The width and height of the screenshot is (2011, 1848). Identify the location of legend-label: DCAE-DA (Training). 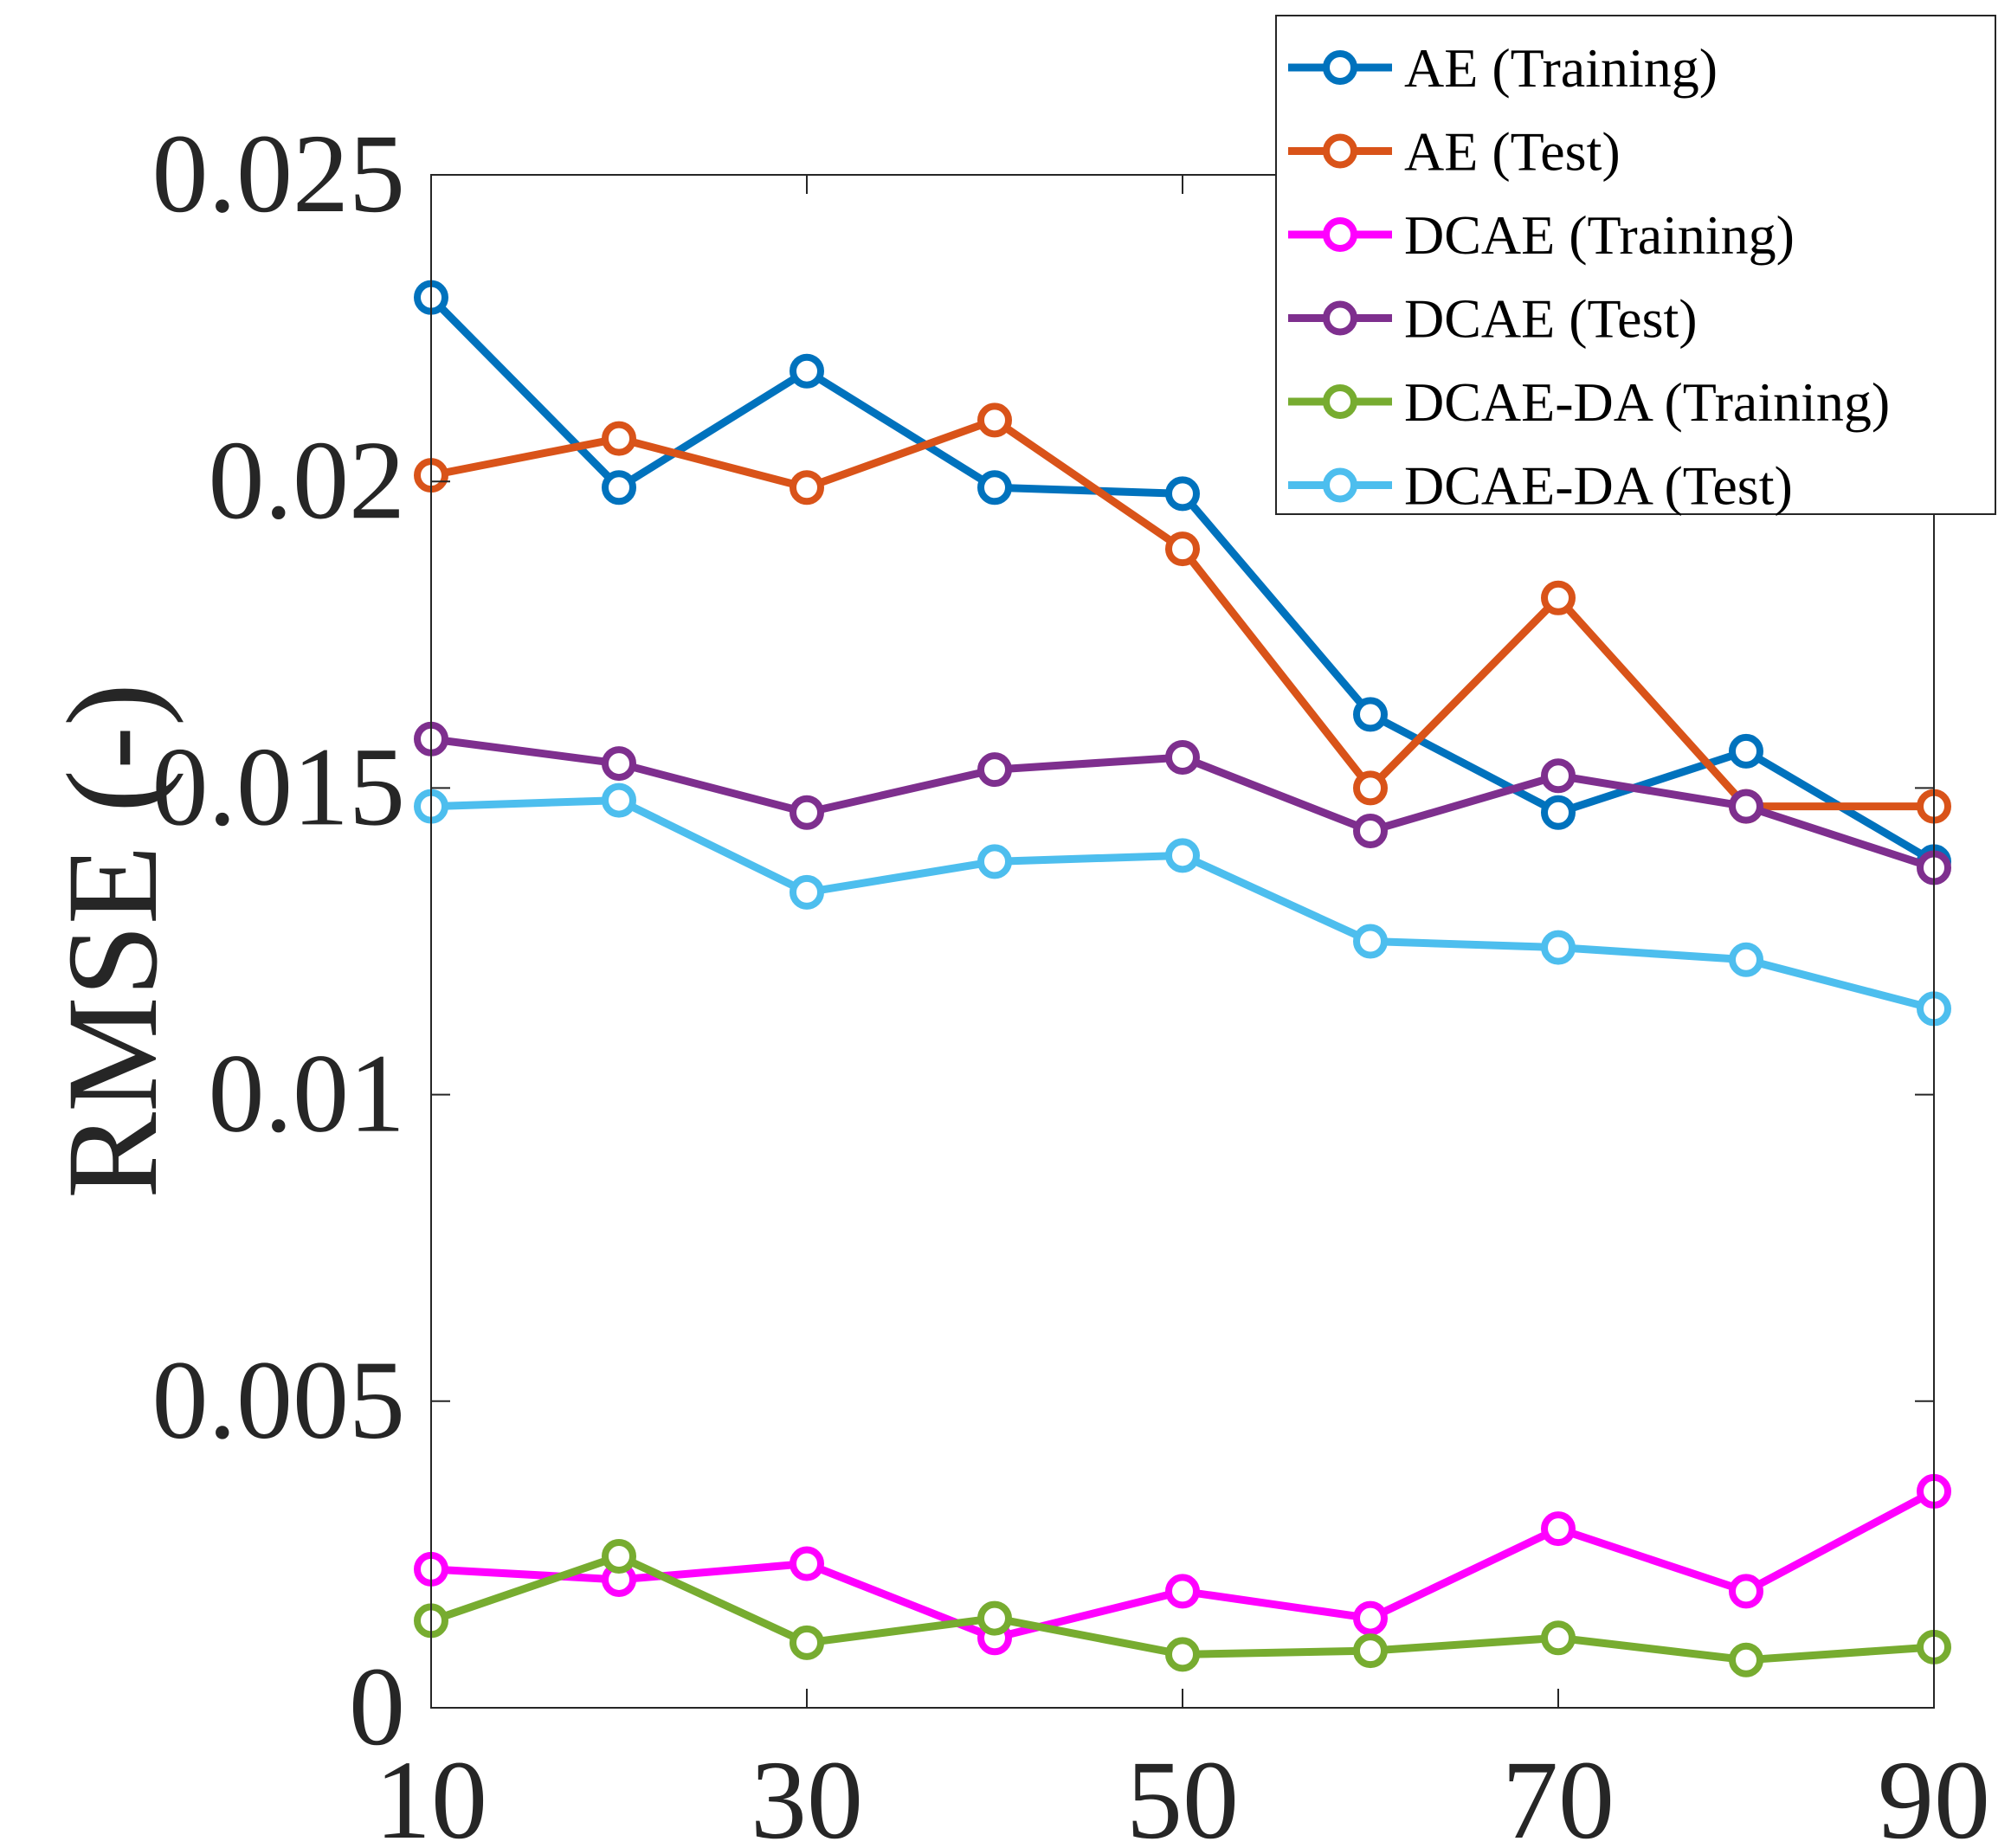
(1647, 402).